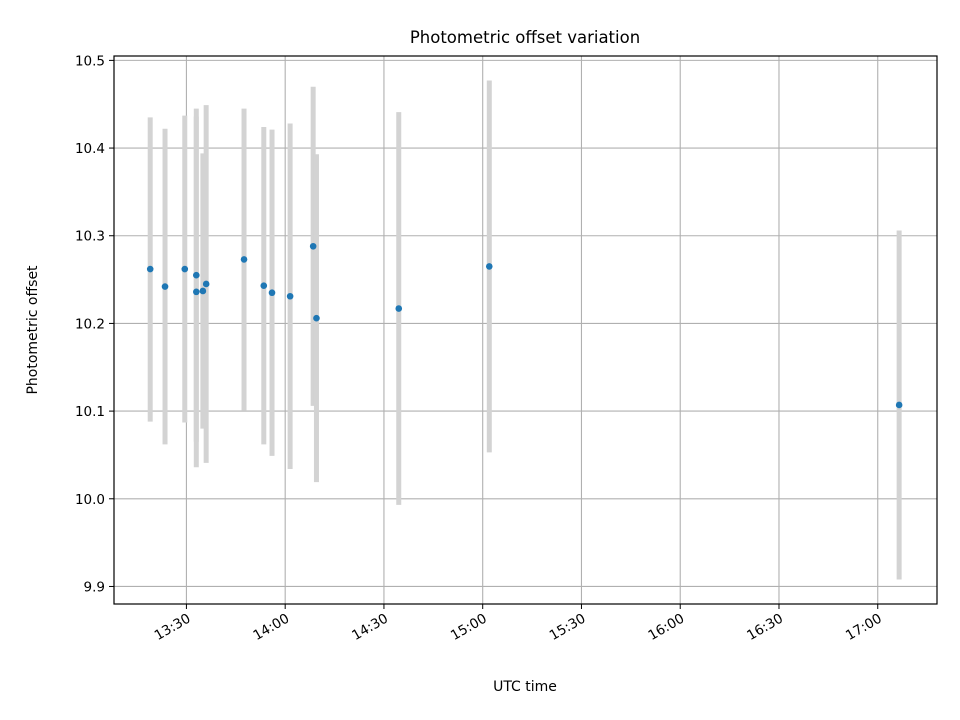 Image resolution: width=960 pixels, height=720 pixels. What do you see at coordinates (94, 587) in the screenshot?
I see `y-tick-label: 9.9` at bounding box center [94, 587].